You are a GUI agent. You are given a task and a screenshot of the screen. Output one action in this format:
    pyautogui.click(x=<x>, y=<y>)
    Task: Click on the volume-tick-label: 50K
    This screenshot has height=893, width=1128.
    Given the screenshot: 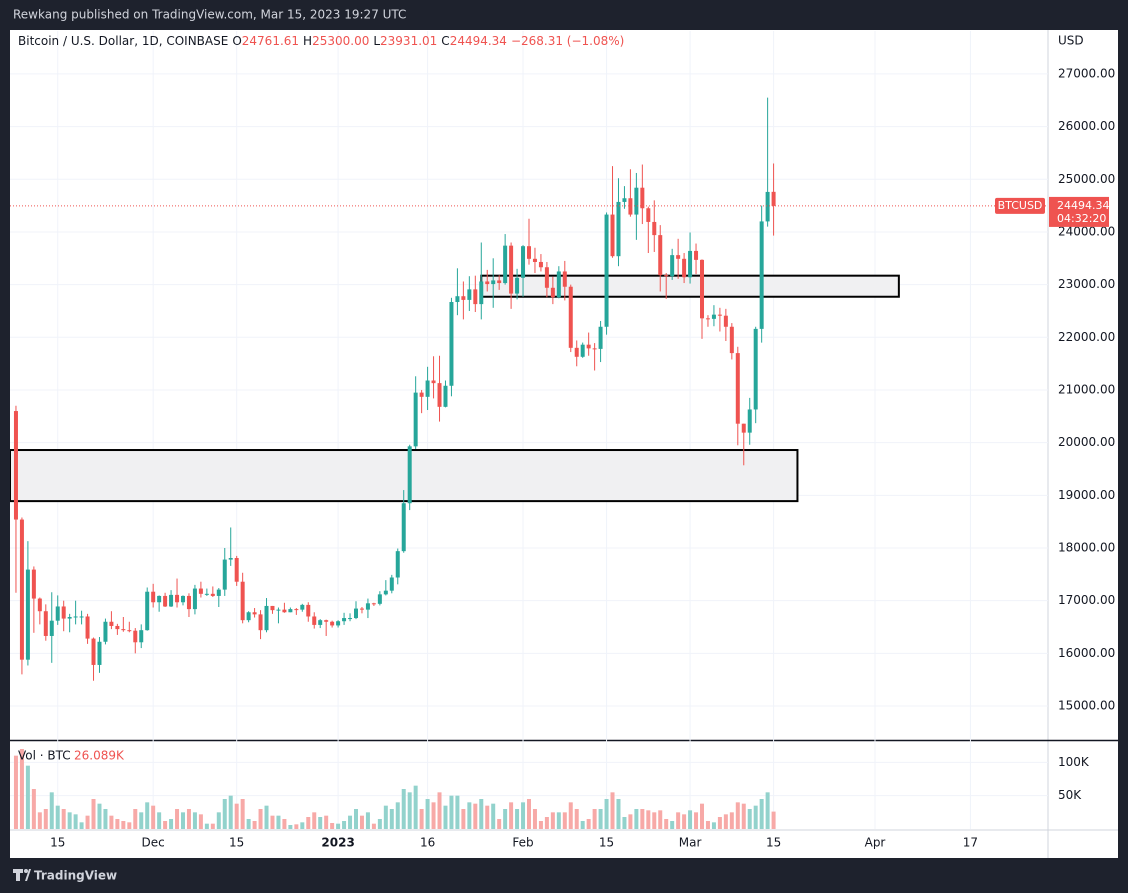 What is the action you would take?
    pyautogui.click(x=1070, y=795)
    